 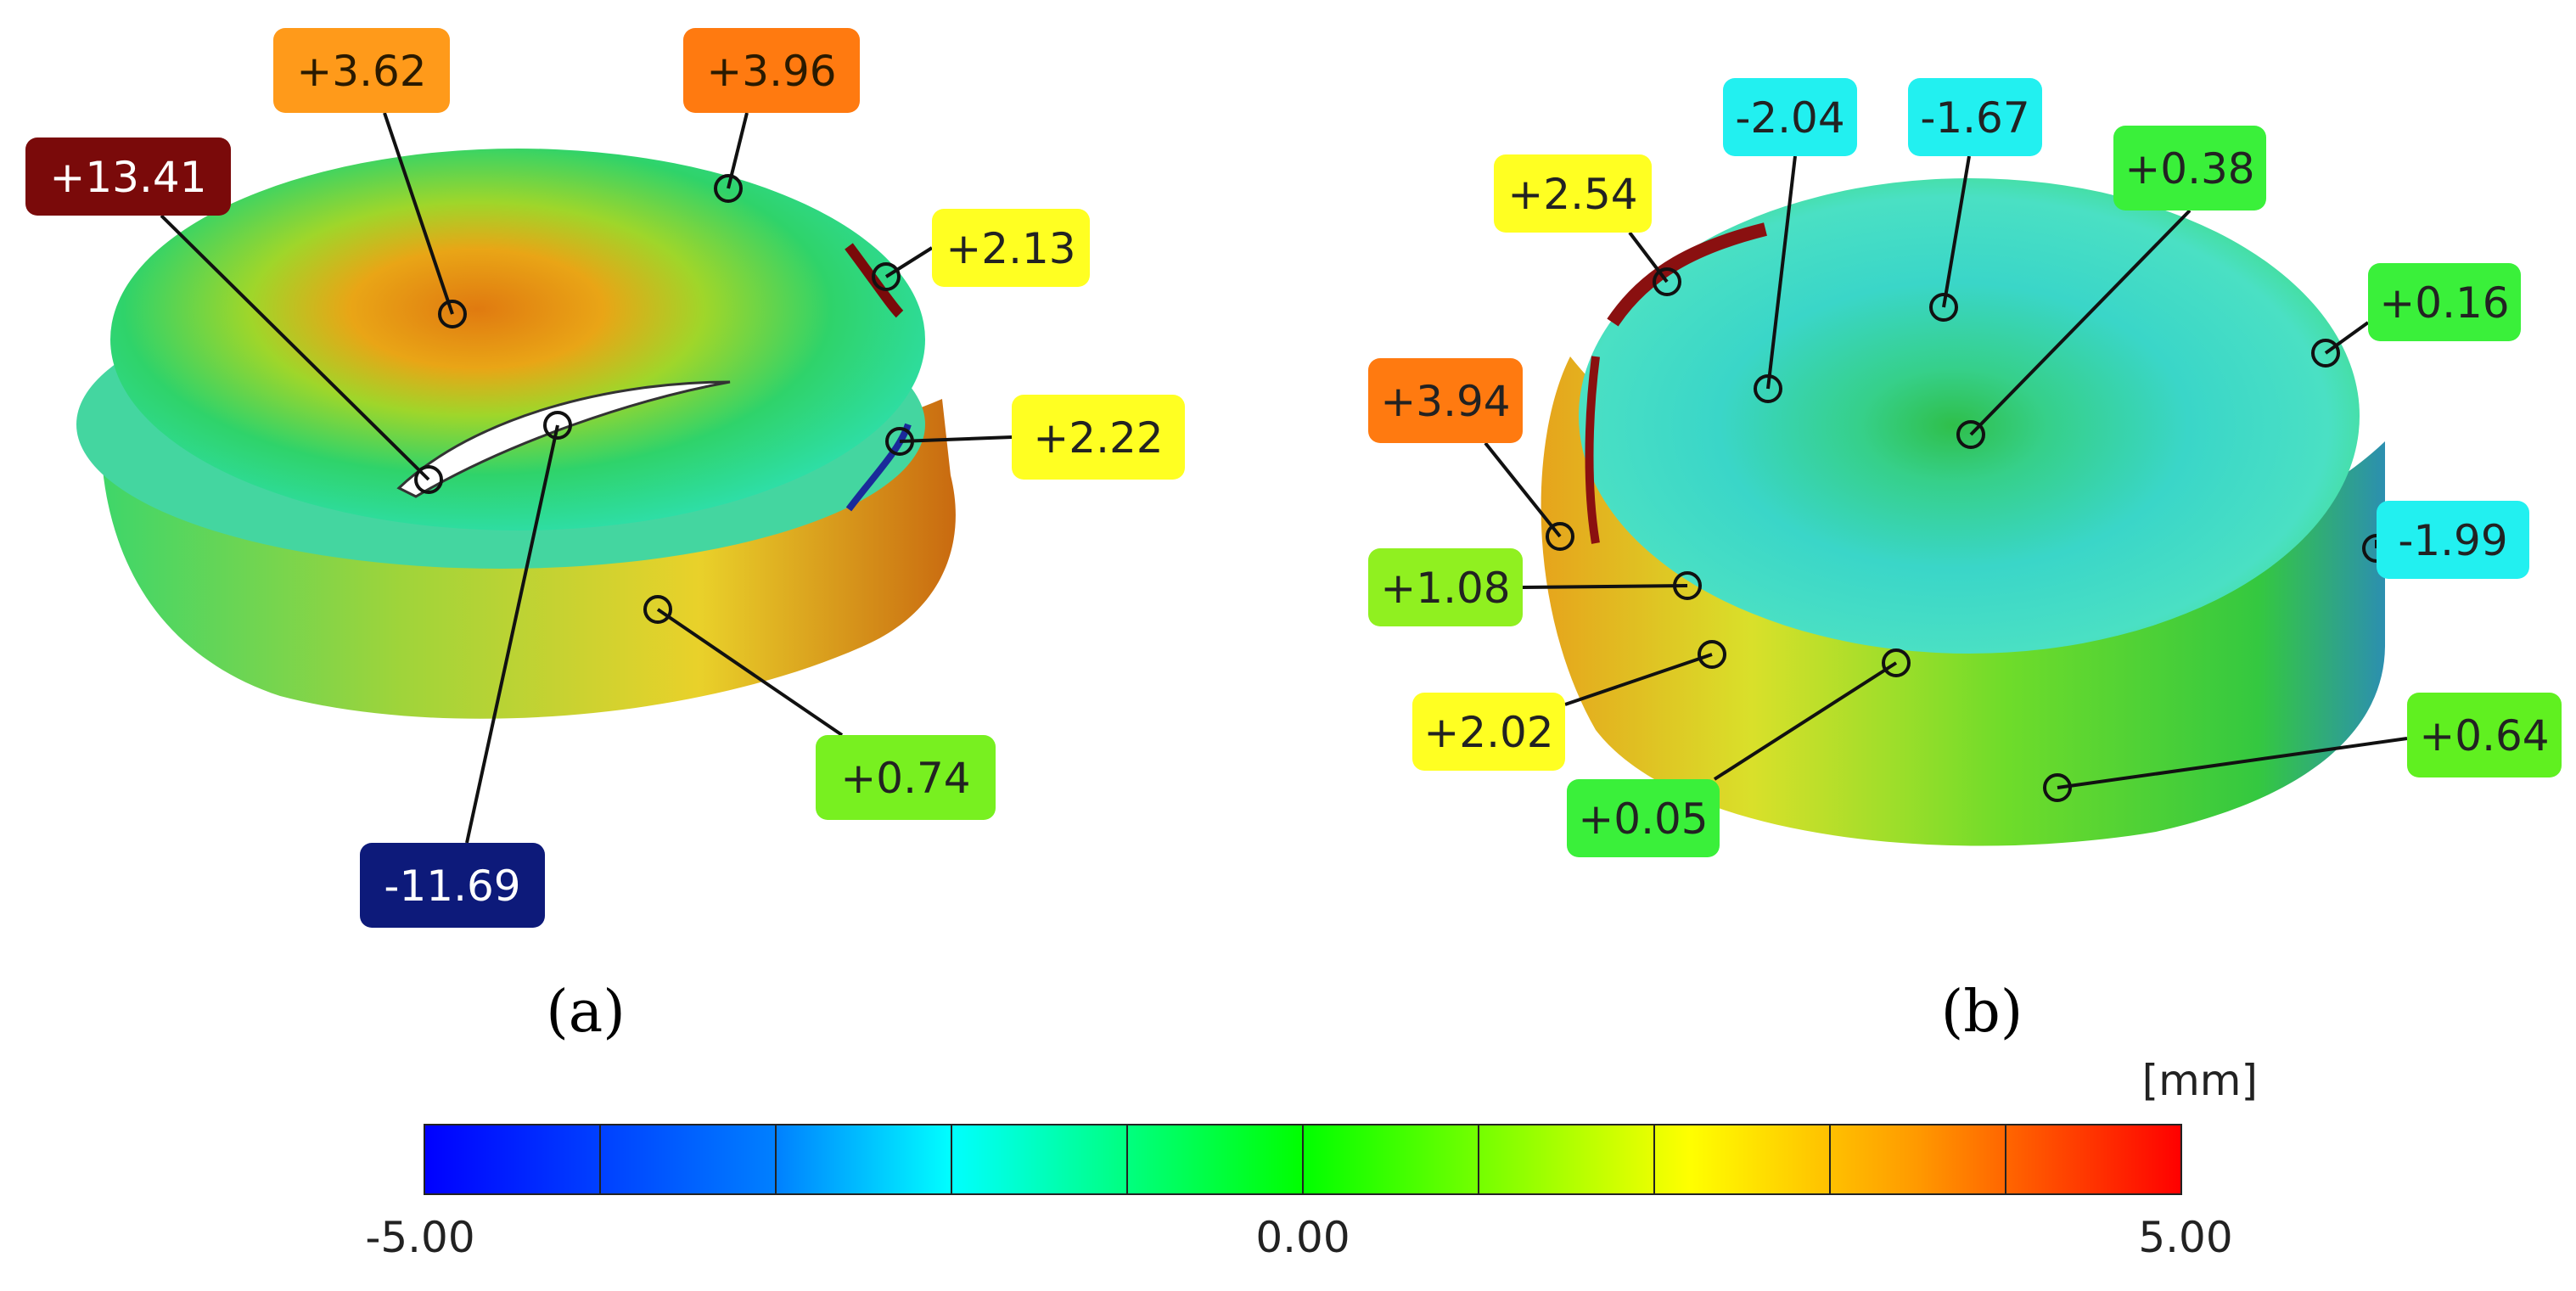 I want to click on deviation-value-label: +2.54, so click(x=1572, y=195).